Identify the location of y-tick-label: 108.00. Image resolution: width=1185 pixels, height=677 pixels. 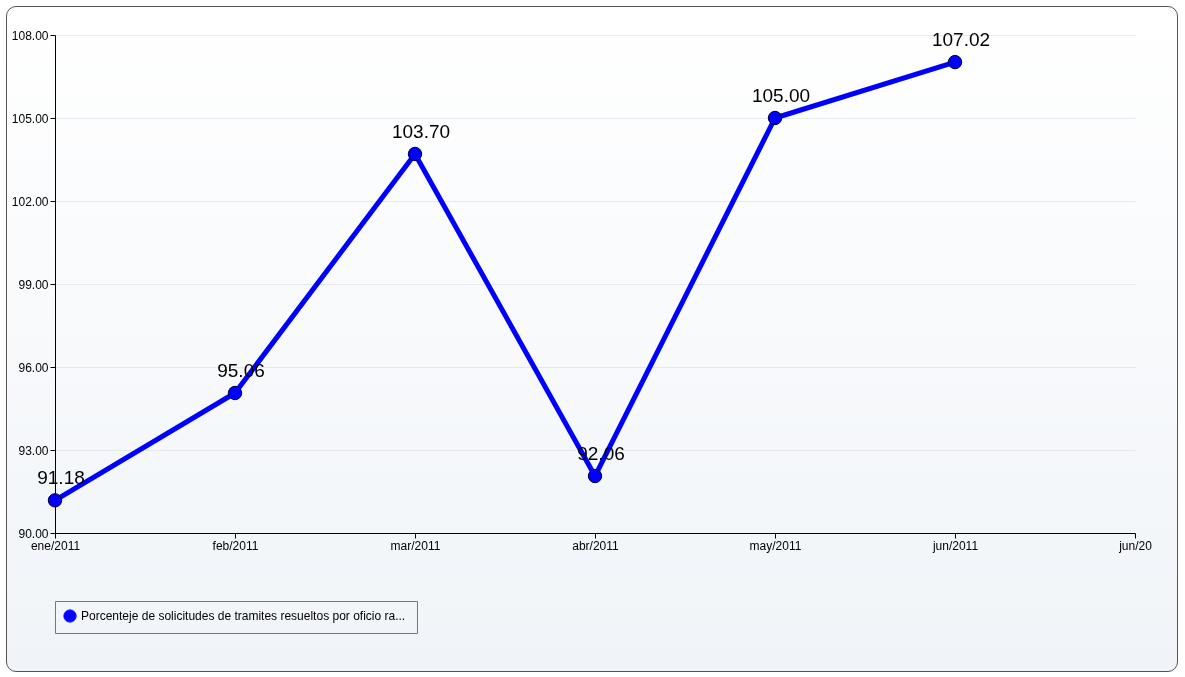
(30, 35).